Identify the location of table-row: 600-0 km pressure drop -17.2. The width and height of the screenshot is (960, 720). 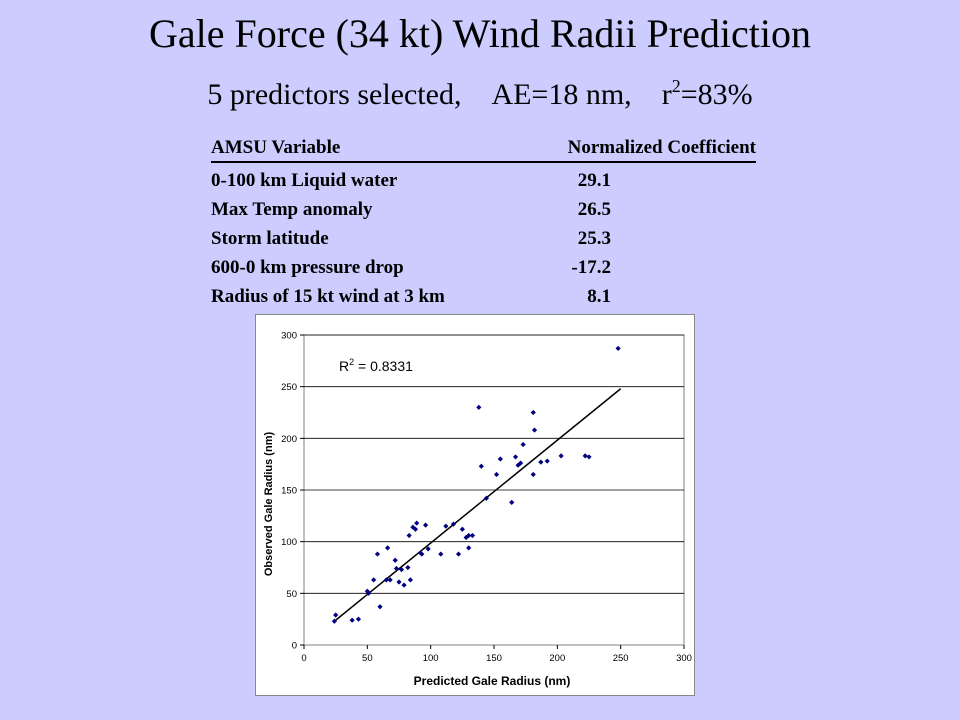
(483, 269).